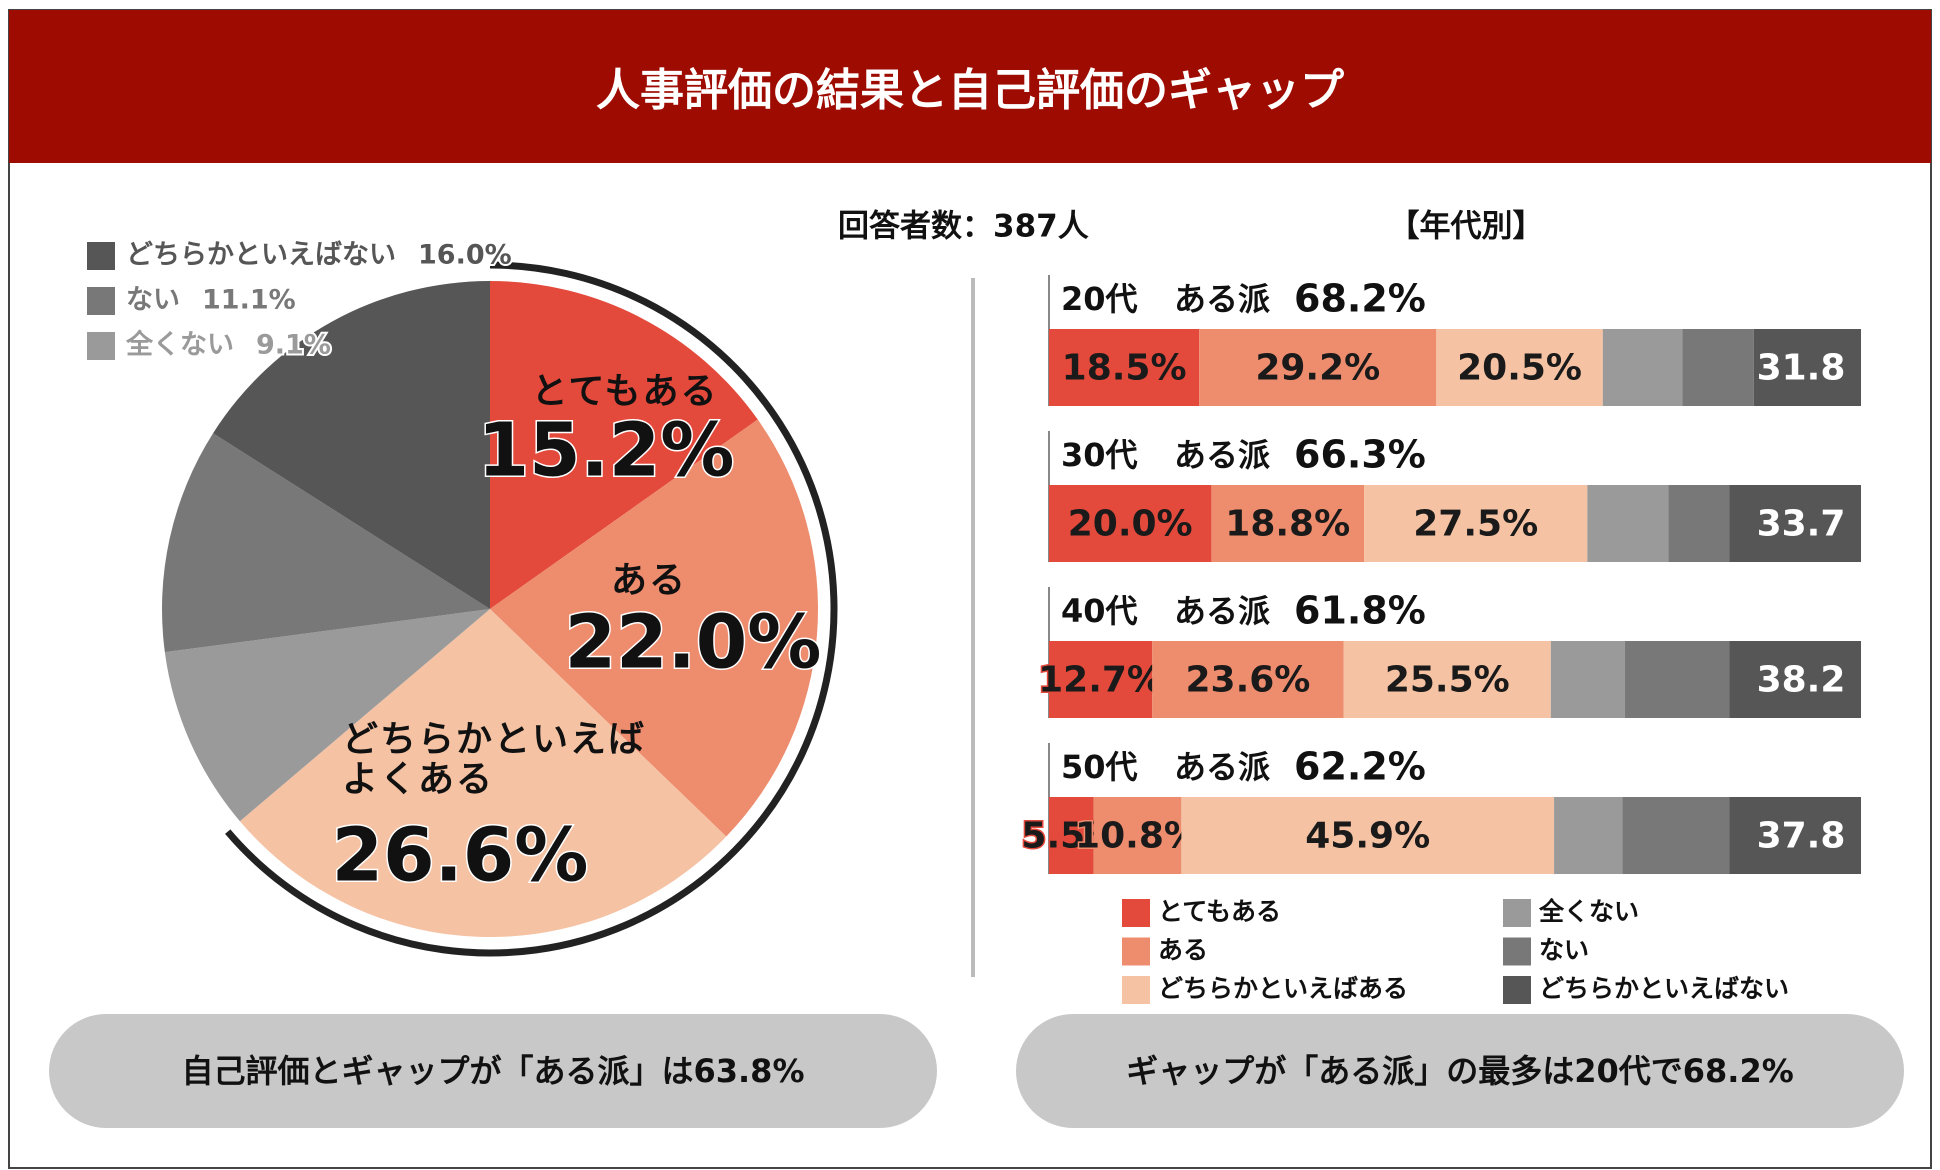 This screenshot has width=1940, height=1170. I want to click on aru-total: 68.2%, so click(1360, 299).